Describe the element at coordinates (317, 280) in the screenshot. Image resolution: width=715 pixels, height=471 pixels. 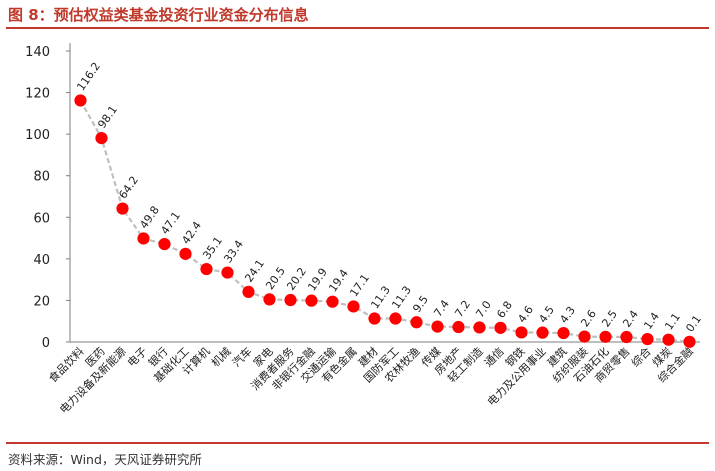
I see `data-label: 19.9` at that location.